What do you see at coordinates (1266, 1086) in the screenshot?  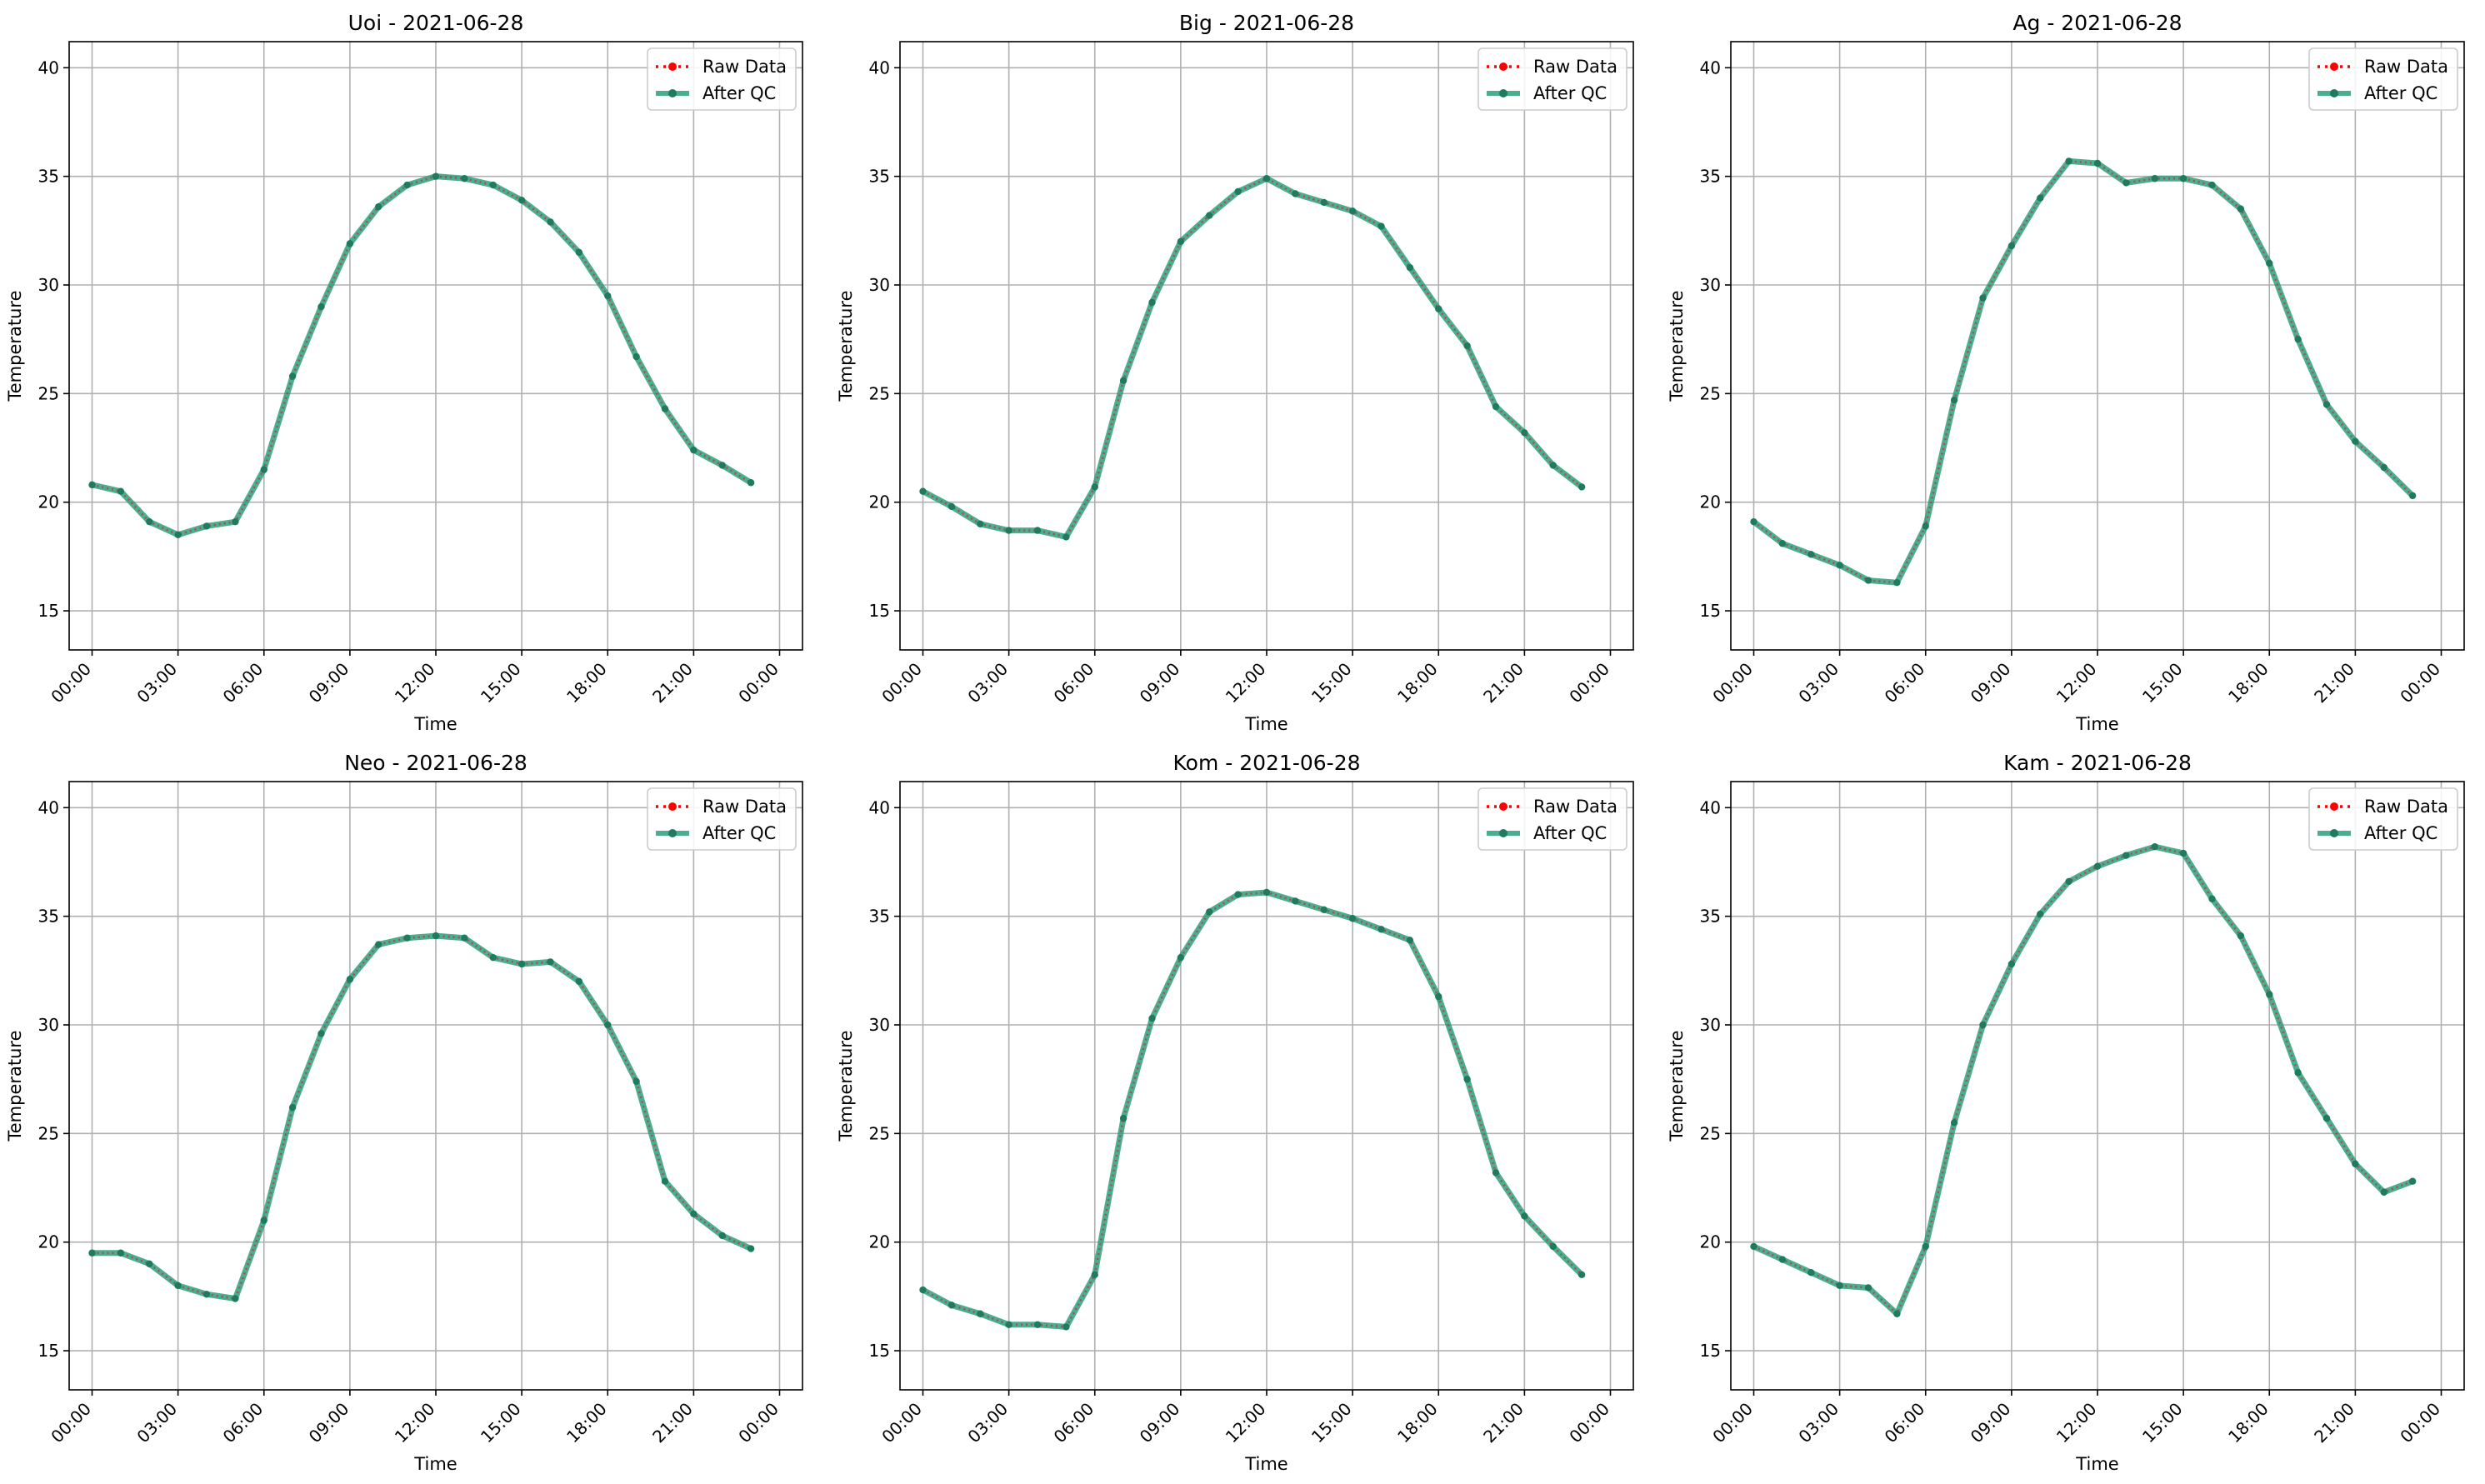 I see `axes-frame` at bounding box center [1266, 1086].